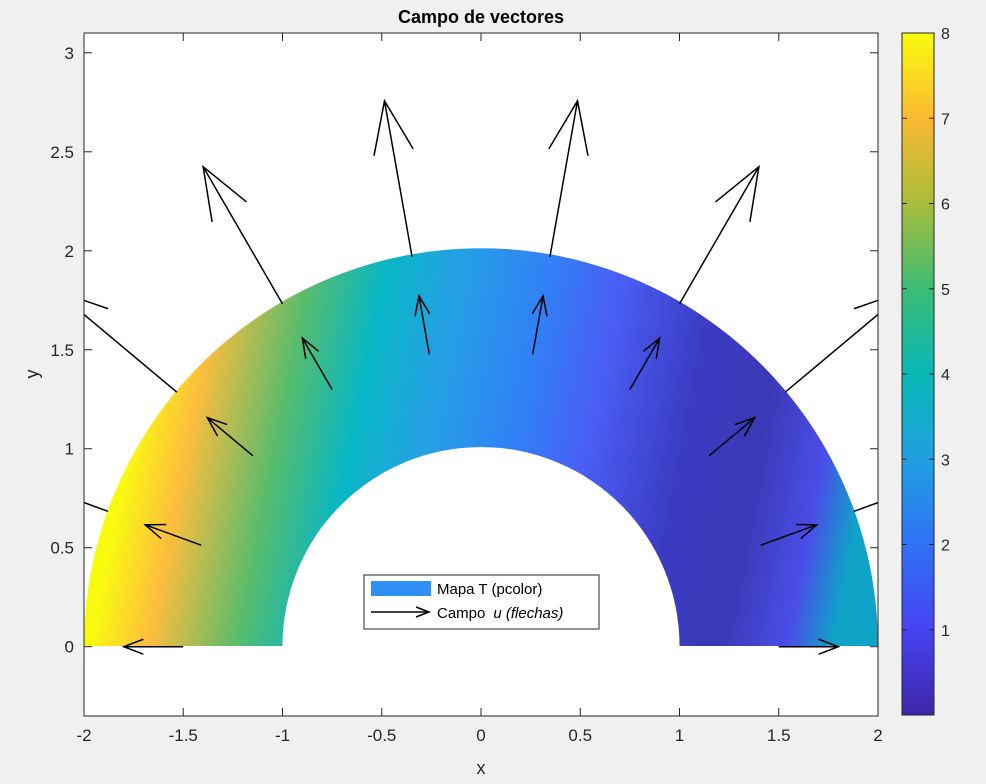 This screenshot has width=986, height=784. I want to click on y-tick-label: 0.5, so click(62, 548).